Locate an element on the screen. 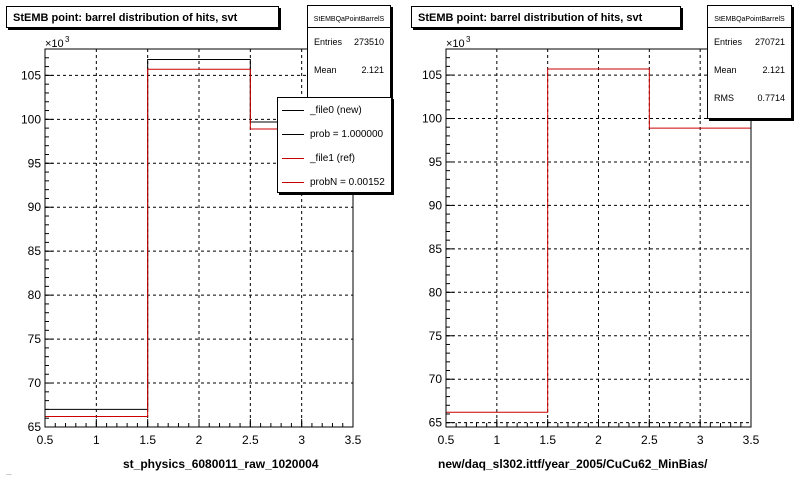 This screenshot has width=800, height=480. legend-entry: probN = 0.00152 is located at coordinates (334, 181).